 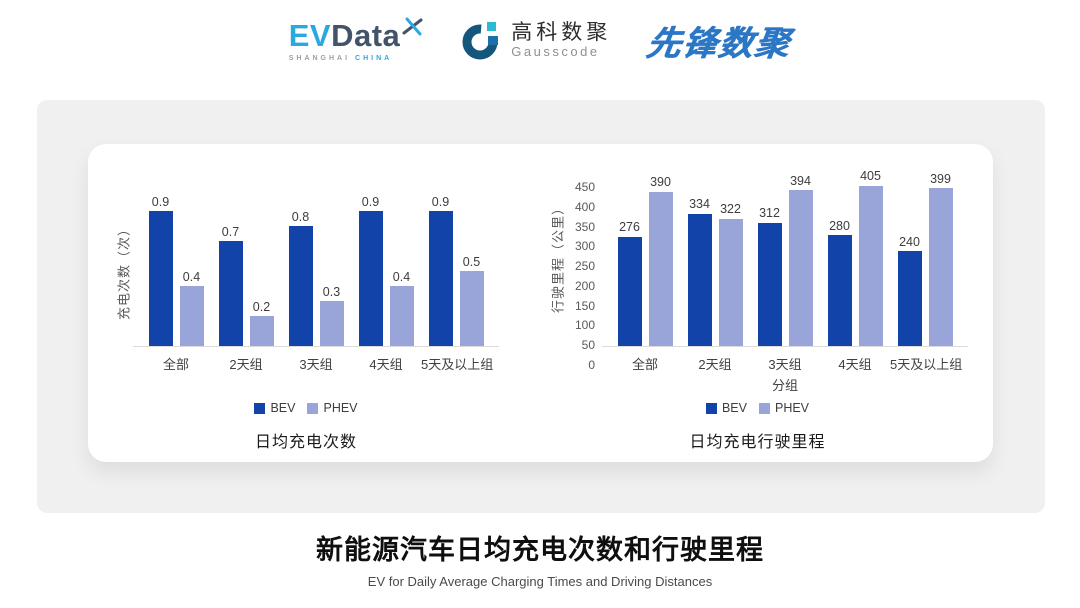 What do you see at coordinates (561, 32) in the screenshot?
I see `gausscode-cn-text: 高科数聚` at bounding box center [561, 32].